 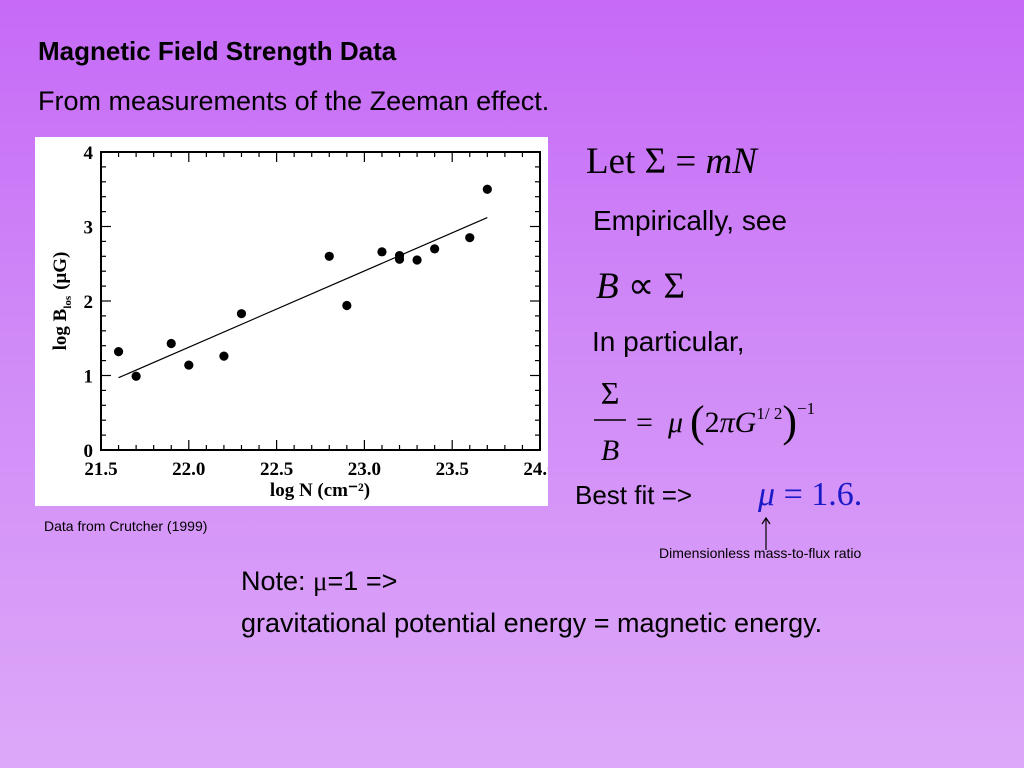 I want to click on x-axis-label: log N (cm⁻²), so click(x=320, y=490).